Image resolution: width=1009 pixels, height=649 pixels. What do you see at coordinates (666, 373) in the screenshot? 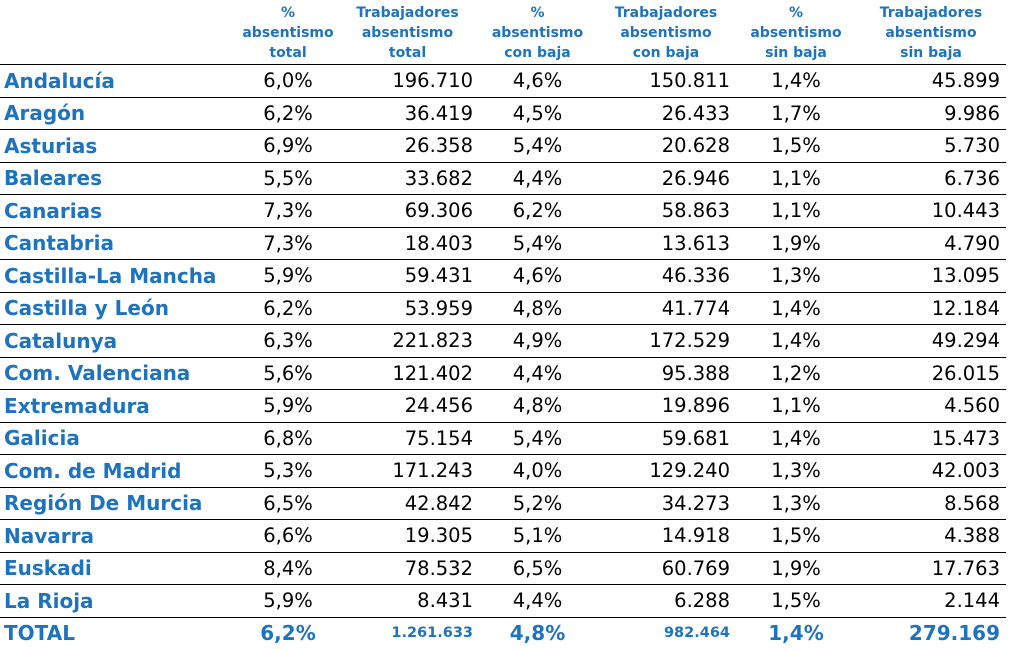
I see `workers-with-leave-cell: 95.388` at bounding box center [666, 373].